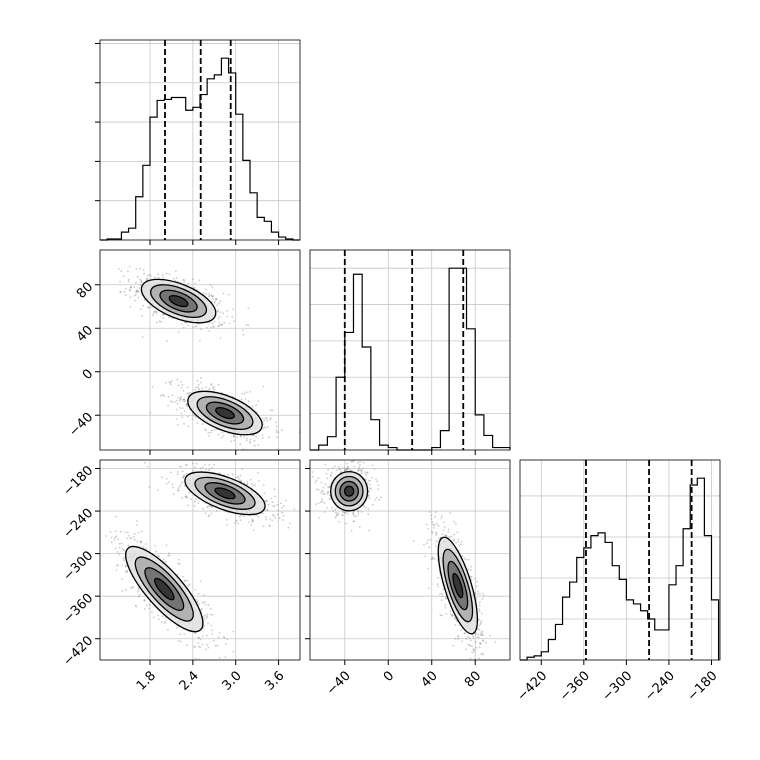 The width and height of the screenshot is (760, 760). Describe the element at coordinates (200, 149) in the screenshot. I see `histogram-step` at that location.